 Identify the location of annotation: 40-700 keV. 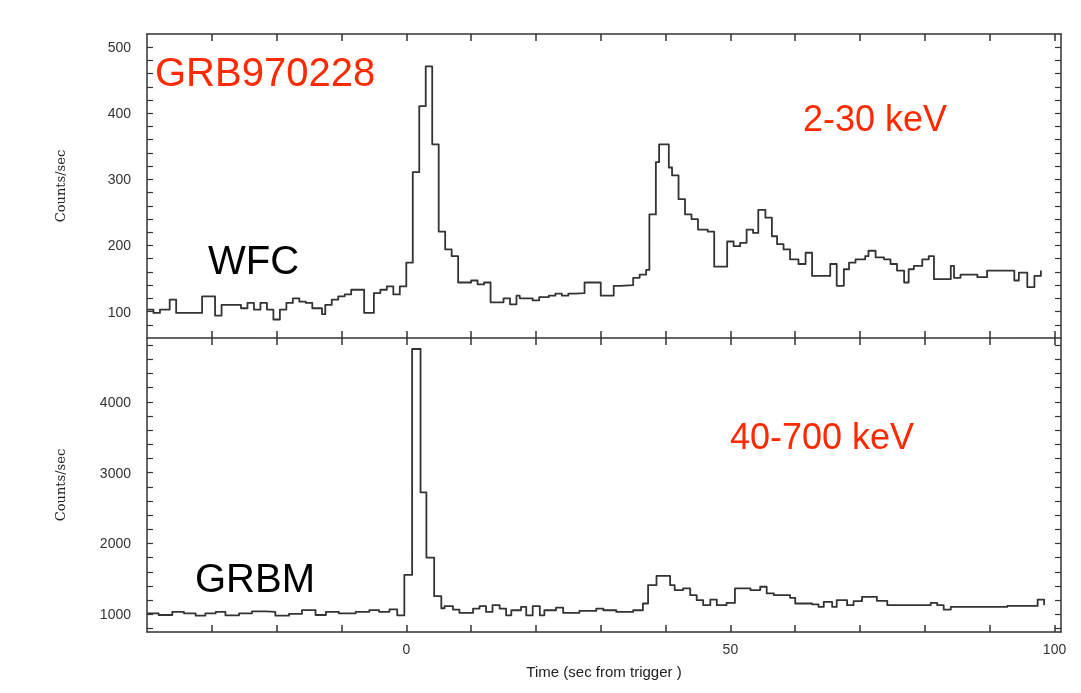
(822, 436).